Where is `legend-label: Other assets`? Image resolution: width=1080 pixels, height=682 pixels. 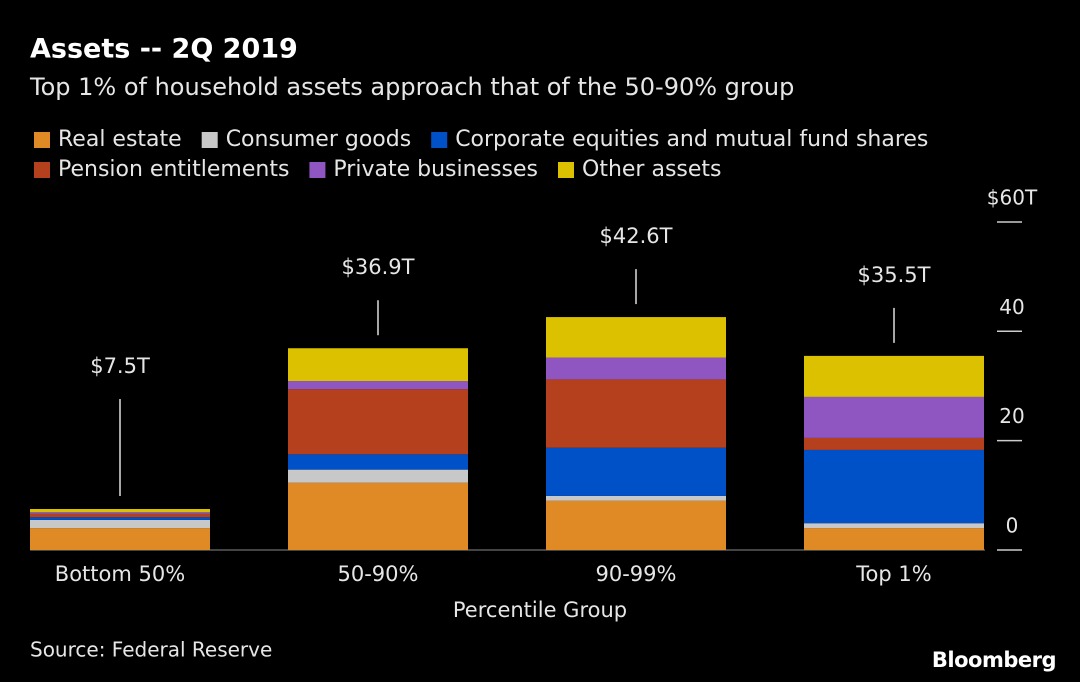
legend-label: Other assets is located at coordinates (652, 169).